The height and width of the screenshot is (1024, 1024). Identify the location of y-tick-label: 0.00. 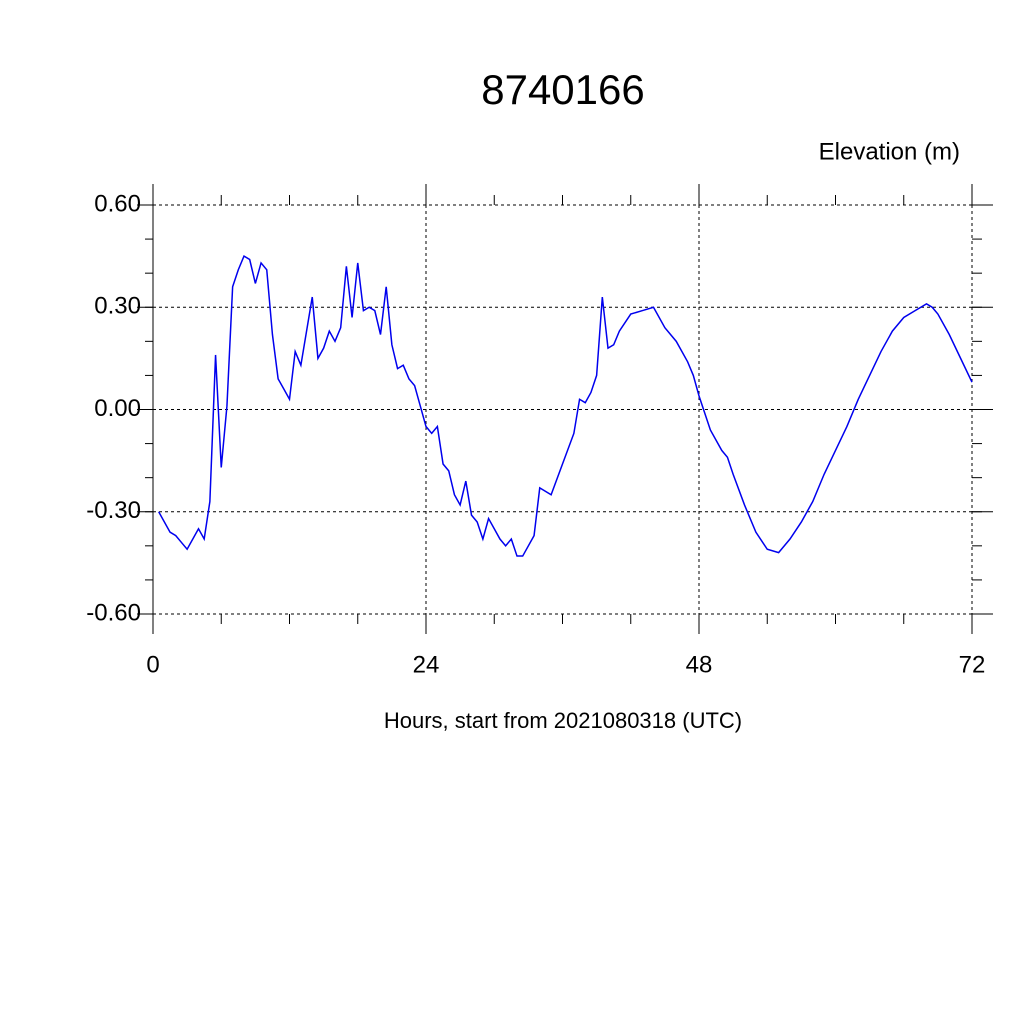
(117, 408).